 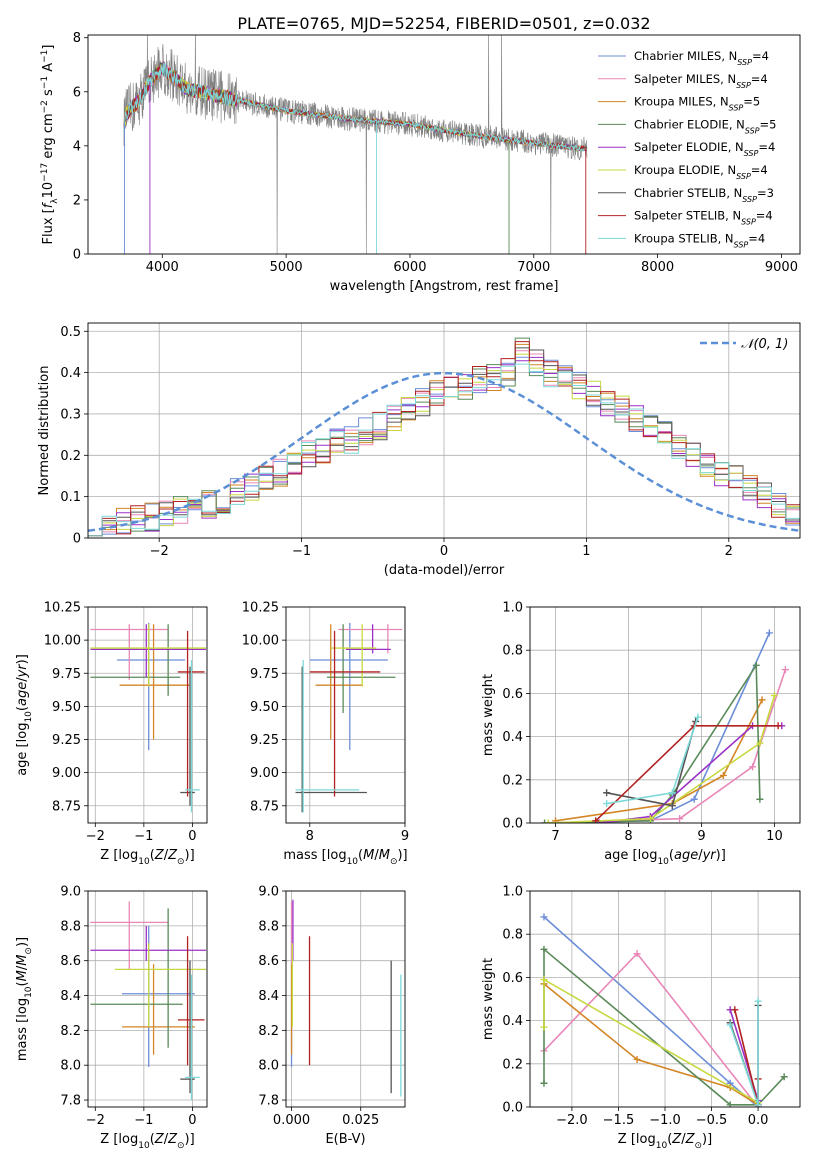 What do you see at coordinates (705, 126) in the screenshot?
I see `legend-label: Chabrier ELODIE, NSSP=5` at bounding box center [705, 126].